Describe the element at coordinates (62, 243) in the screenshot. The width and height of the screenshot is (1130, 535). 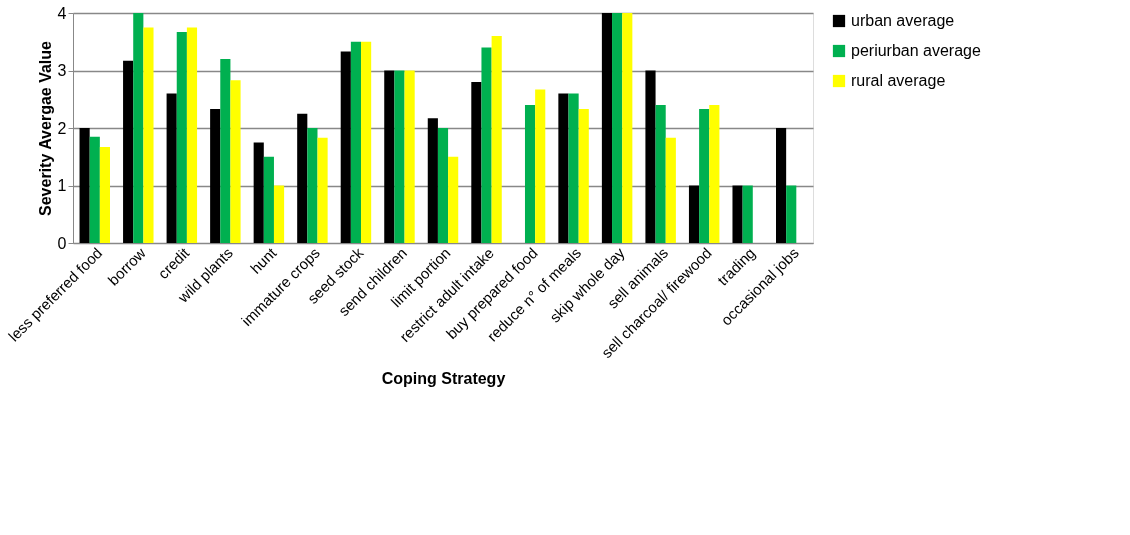
I see `y-tick-label: 0` at that location.